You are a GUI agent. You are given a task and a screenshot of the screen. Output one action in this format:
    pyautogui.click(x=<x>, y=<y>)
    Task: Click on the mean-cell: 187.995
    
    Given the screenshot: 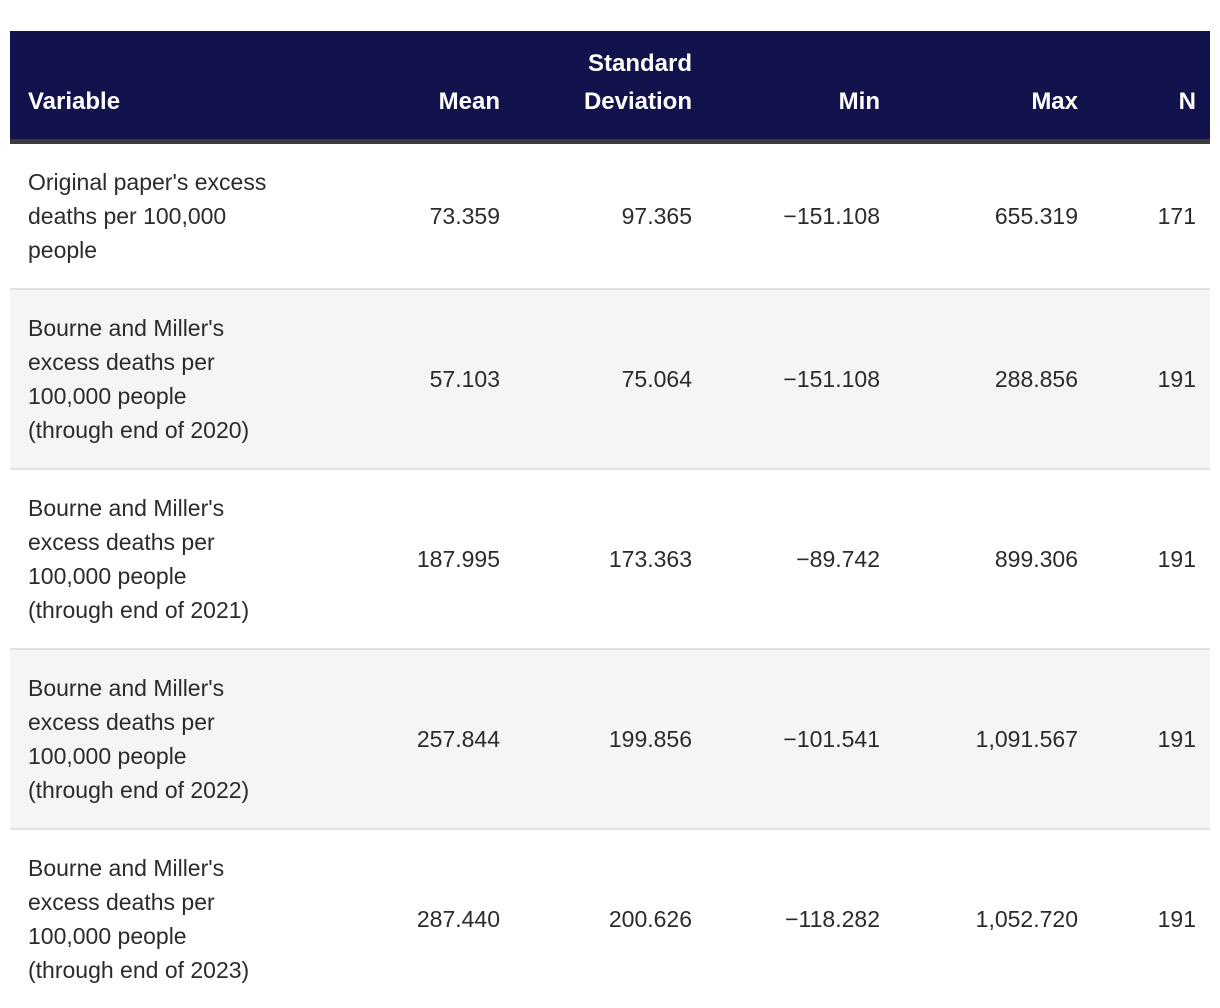 What is the action you would take?
    pyautogui.click(x=442, y=559)
    